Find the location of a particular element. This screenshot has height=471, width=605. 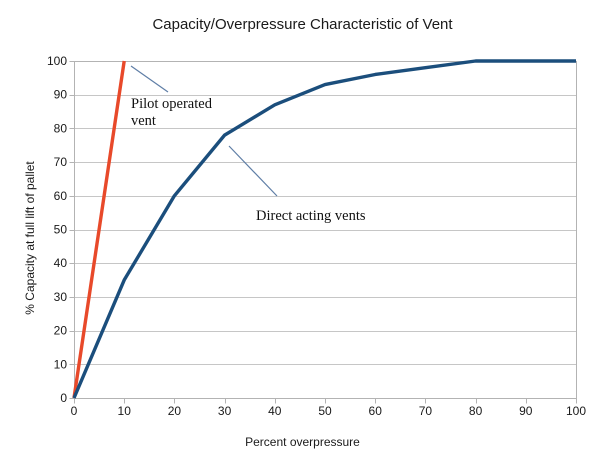

y-tick-label-50: 50 is located at coordinates (61, 230).